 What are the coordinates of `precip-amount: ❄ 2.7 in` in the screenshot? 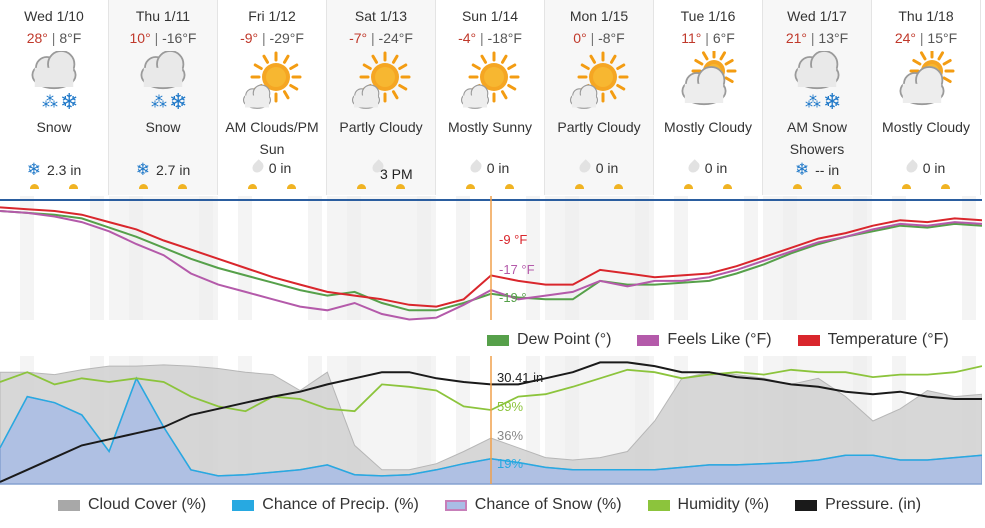 It's located at (163, 170).